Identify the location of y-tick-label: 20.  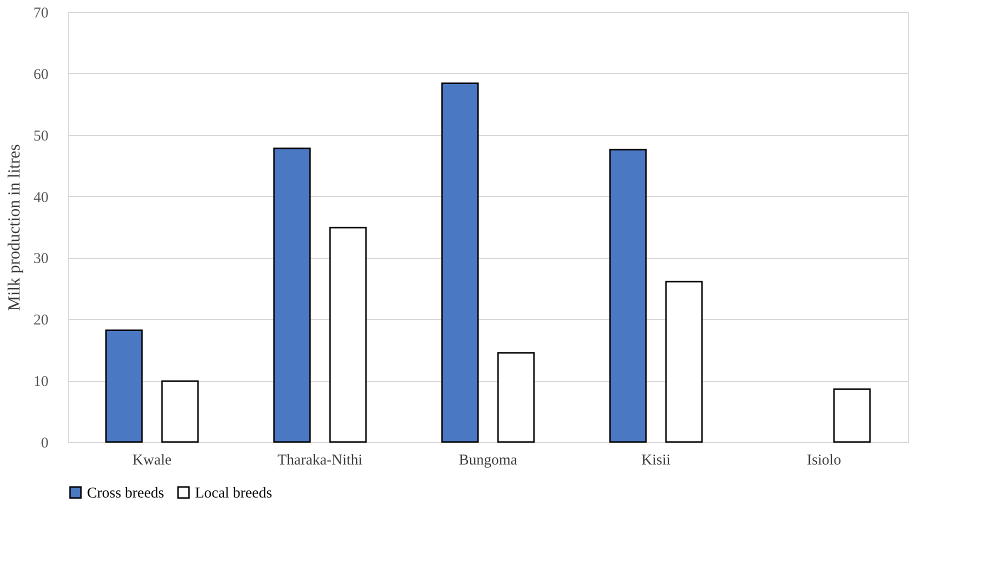
(41, 320).